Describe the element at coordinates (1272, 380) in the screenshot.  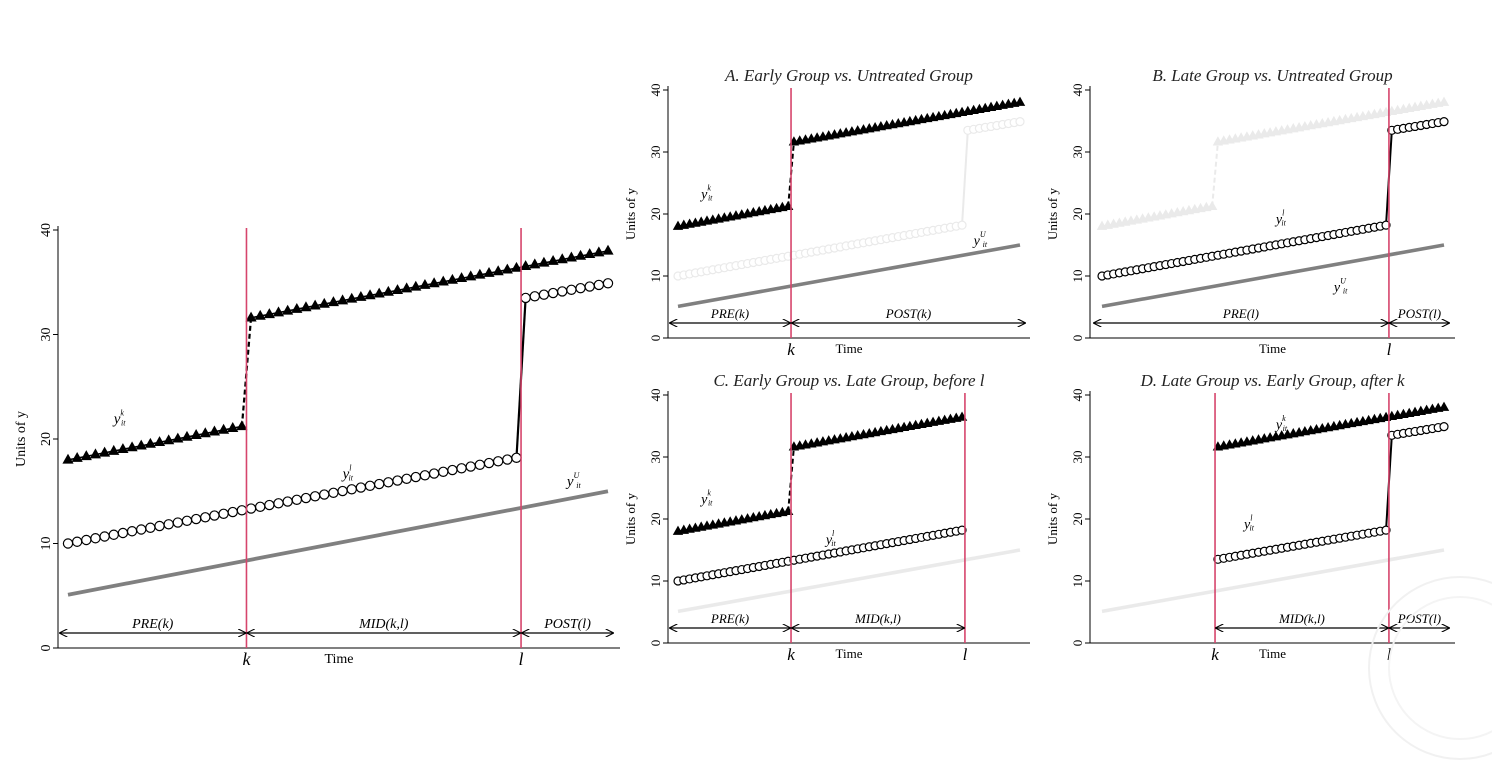
I see `chart-title: D. Late Group vs. Early Group, after k` at that location.